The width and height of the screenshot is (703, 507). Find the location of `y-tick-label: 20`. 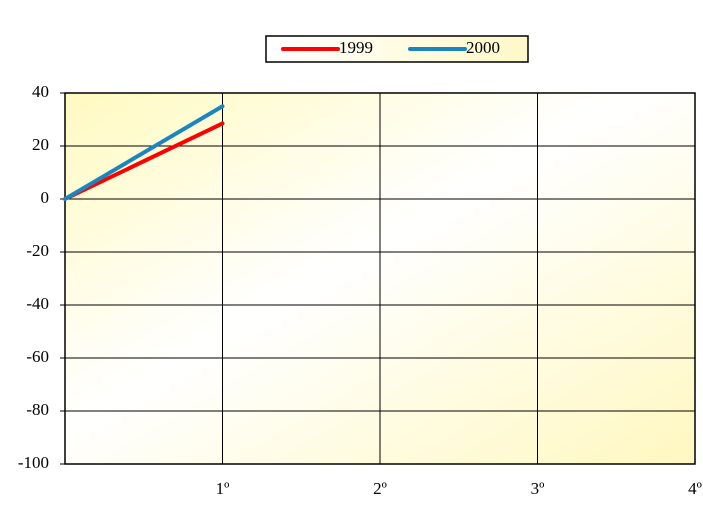

y-tick-label: 20 is located at coordinates (40, 144).